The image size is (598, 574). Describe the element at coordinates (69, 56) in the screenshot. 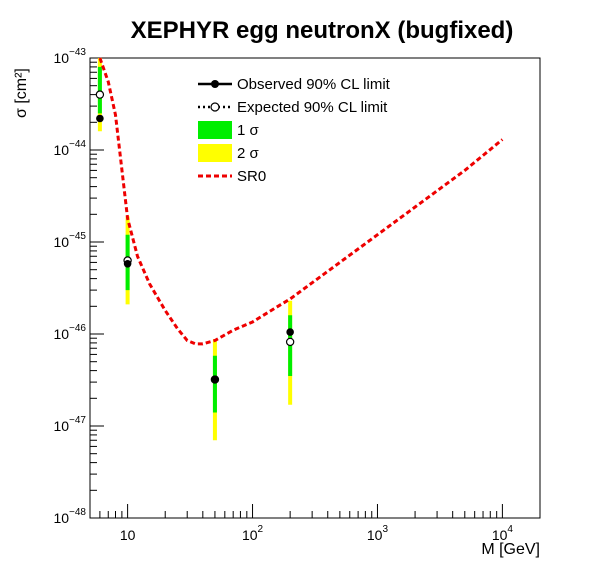

I see `y-tick-label: 10−43` at that location.